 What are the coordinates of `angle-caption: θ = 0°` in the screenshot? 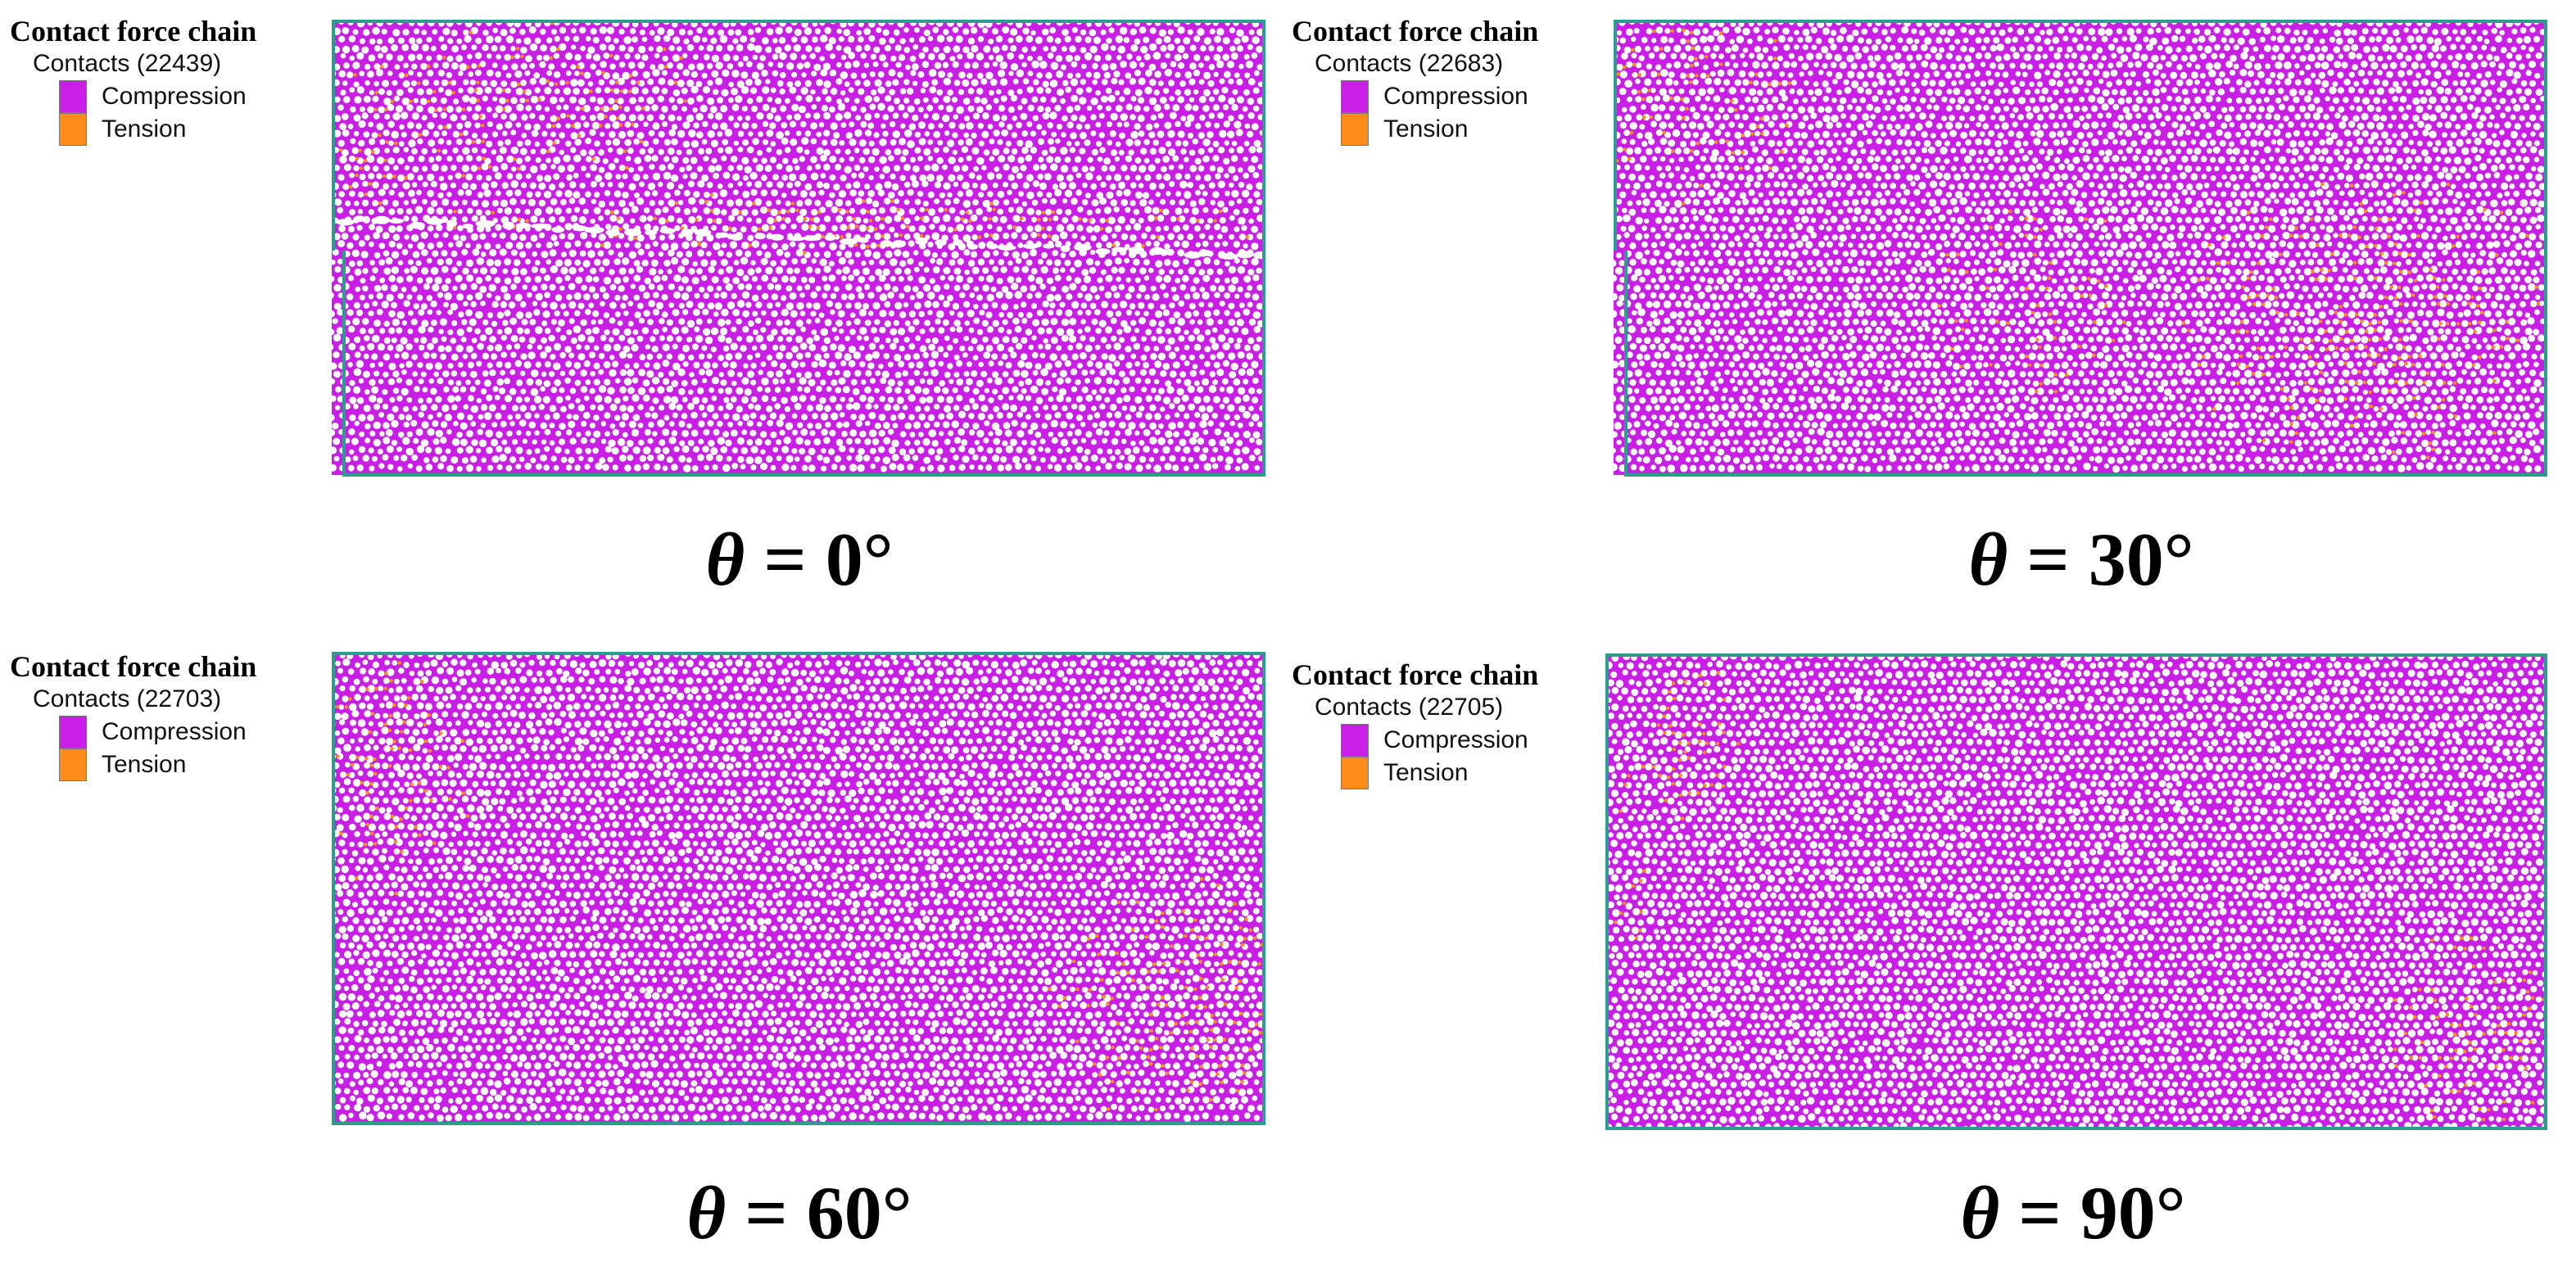 It's located at (799, 559).